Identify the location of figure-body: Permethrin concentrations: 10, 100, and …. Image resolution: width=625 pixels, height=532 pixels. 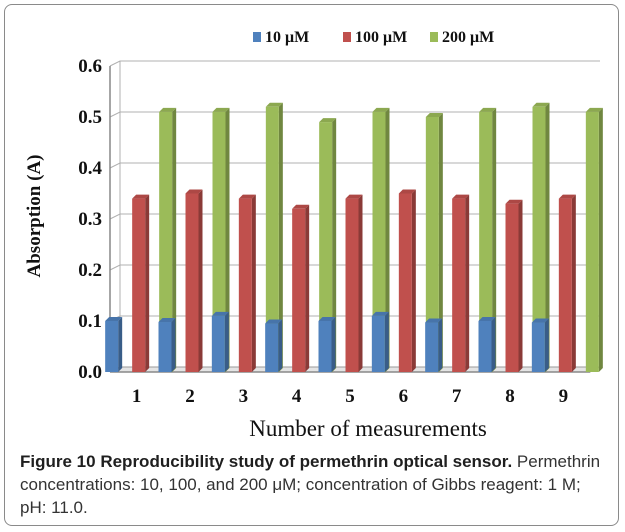
(310, 484).